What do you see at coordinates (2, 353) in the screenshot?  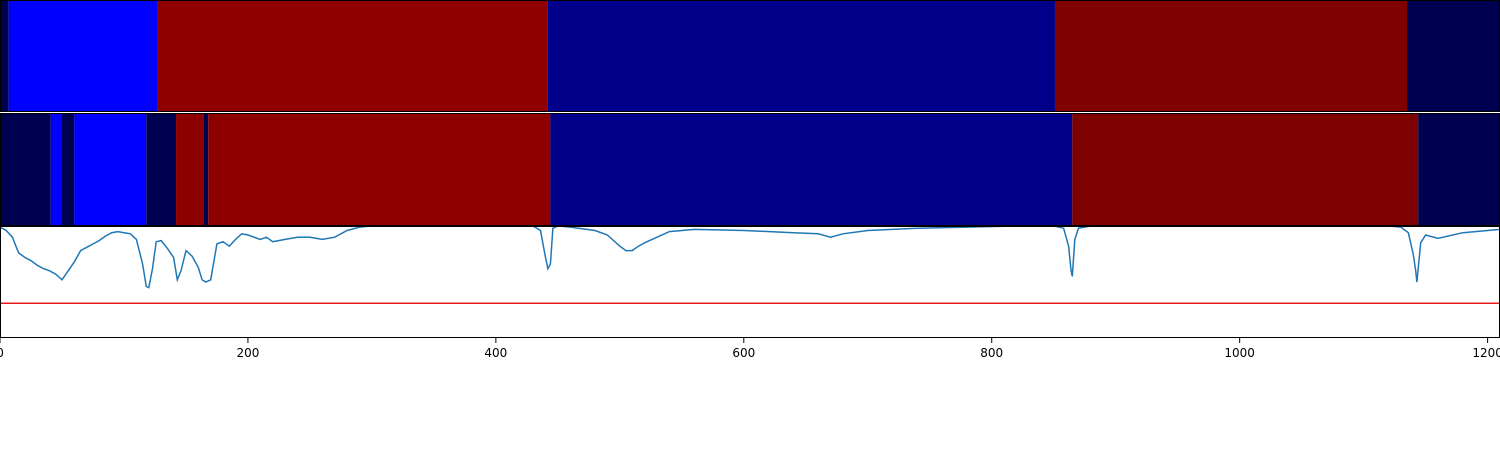 I see `x-tick-label-0: 0` at bounding box center [2, 353].